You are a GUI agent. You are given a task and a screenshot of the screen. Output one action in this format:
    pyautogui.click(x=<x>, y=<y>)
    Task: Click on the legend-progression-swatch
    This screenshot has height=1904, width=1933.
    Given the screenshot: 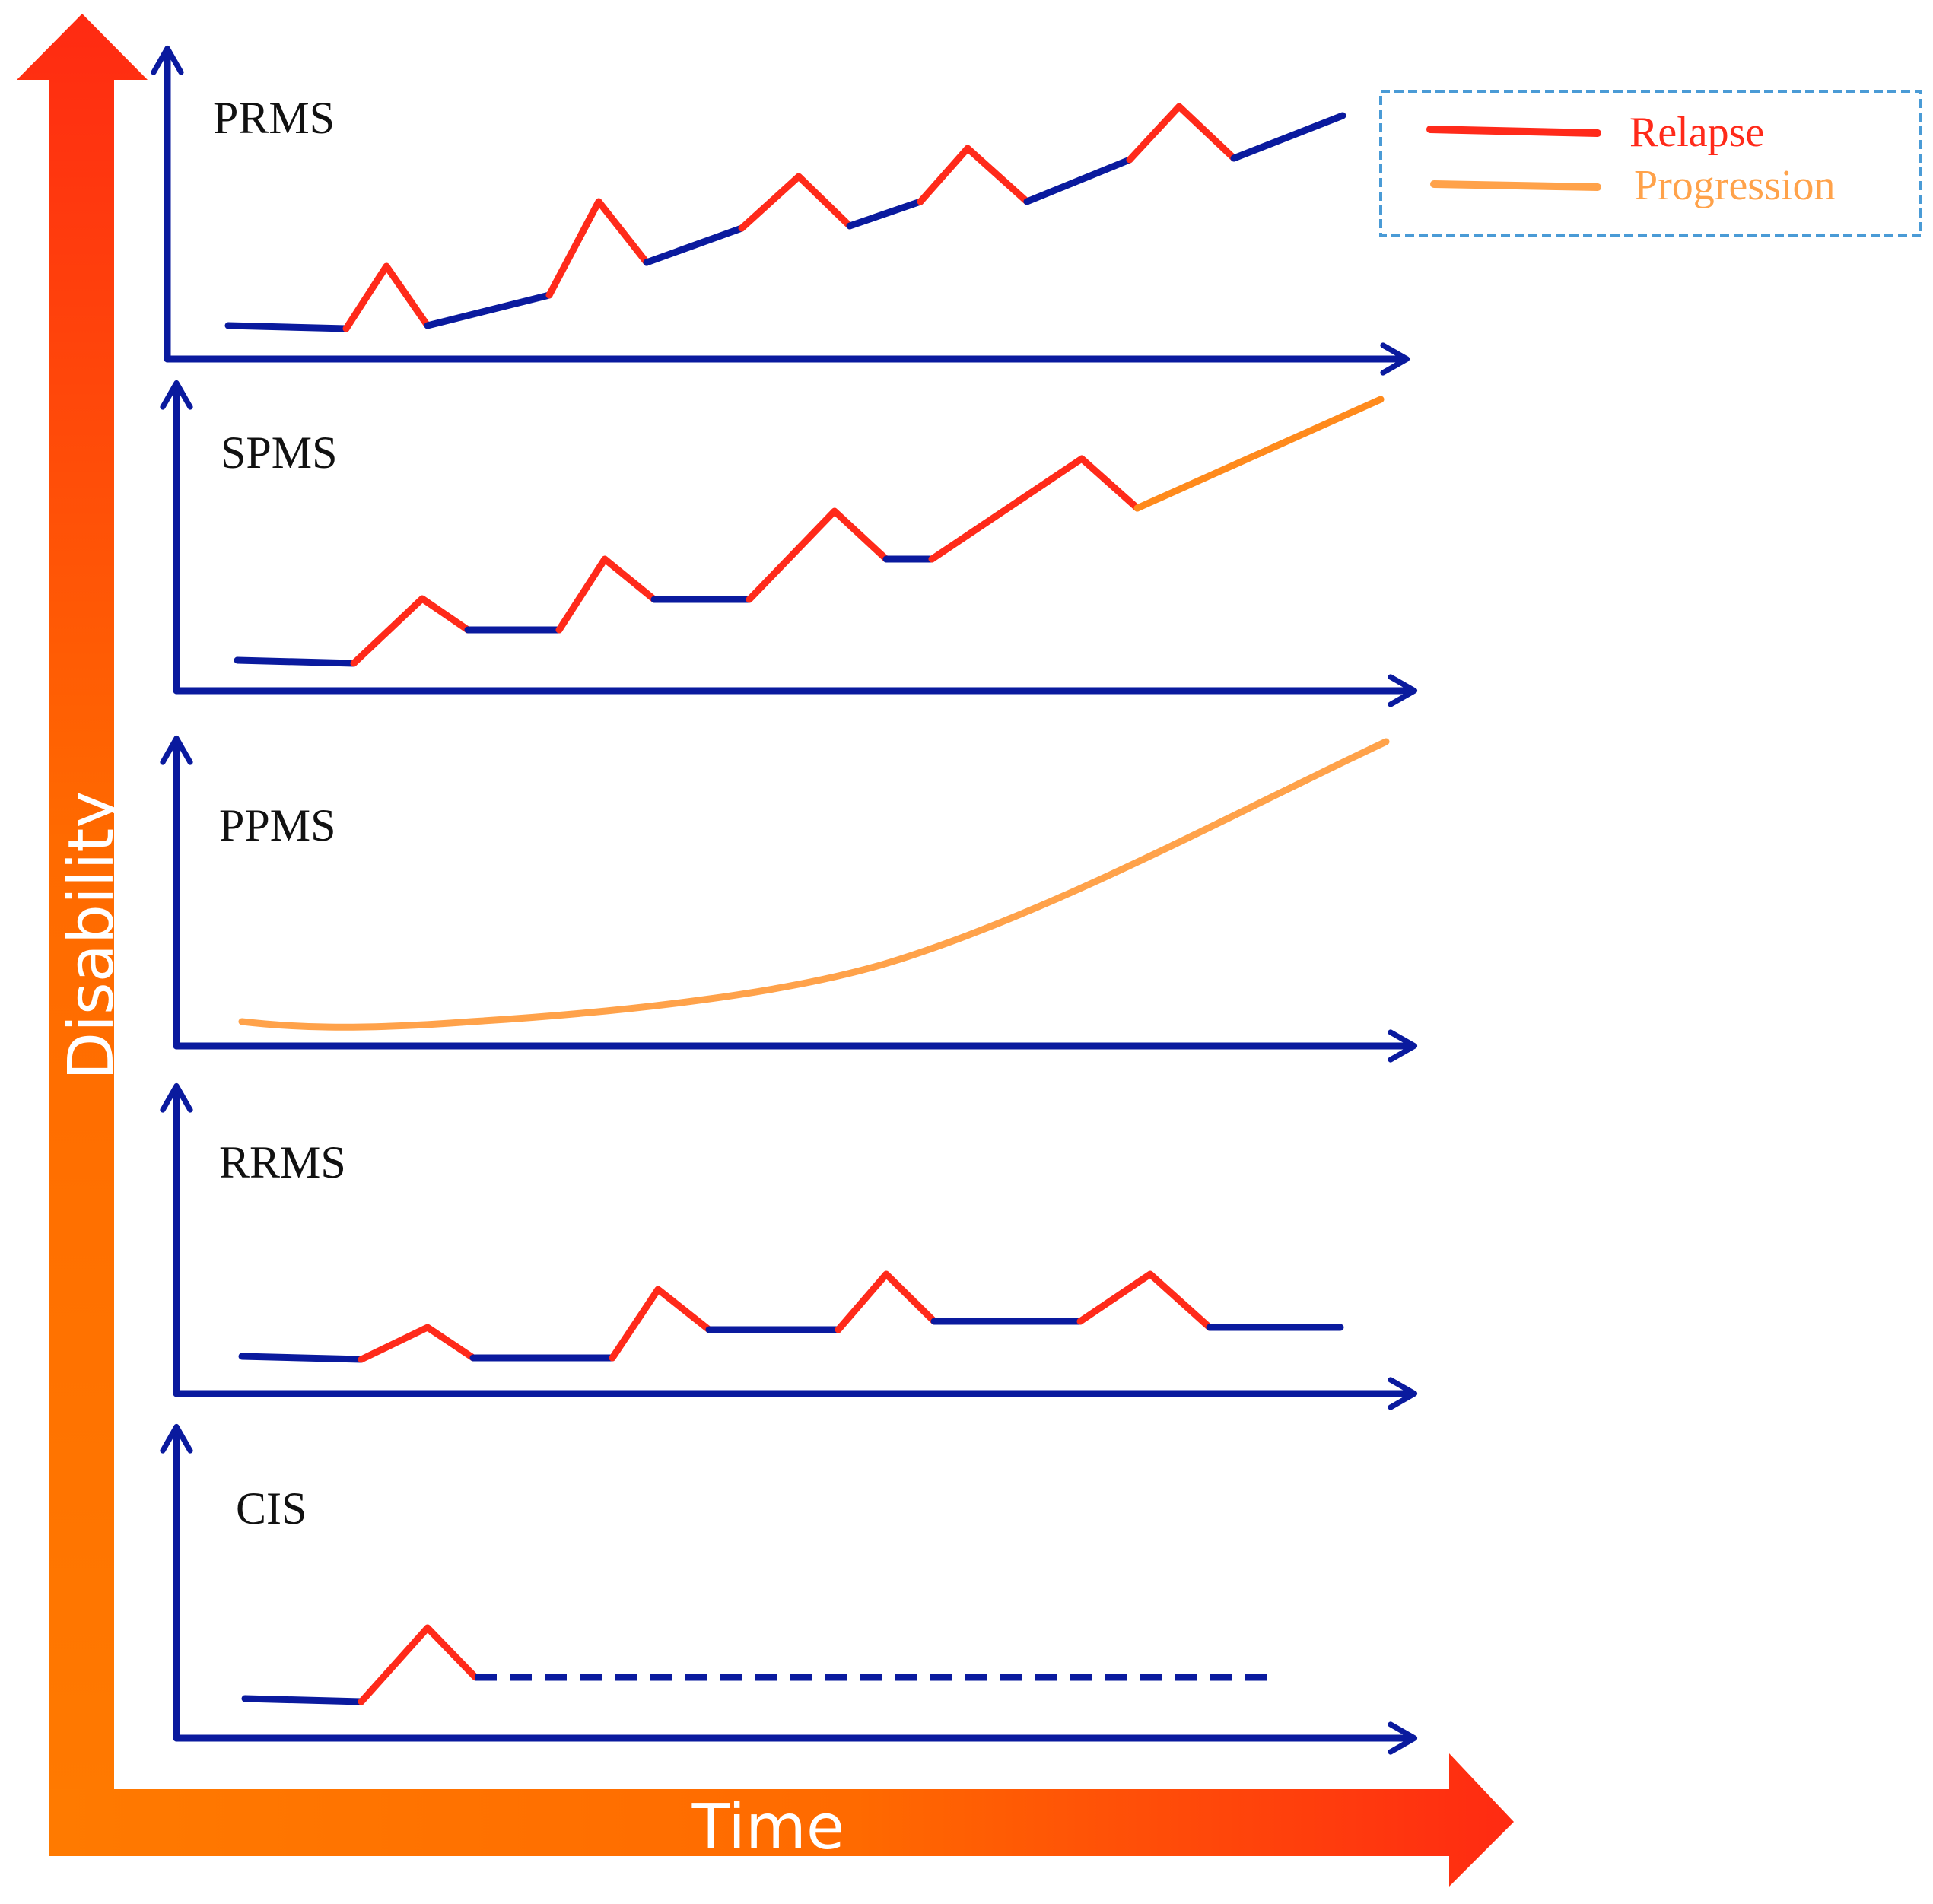 What is the action you would take?
    pyautogui.click(x=1515, y=185)
    